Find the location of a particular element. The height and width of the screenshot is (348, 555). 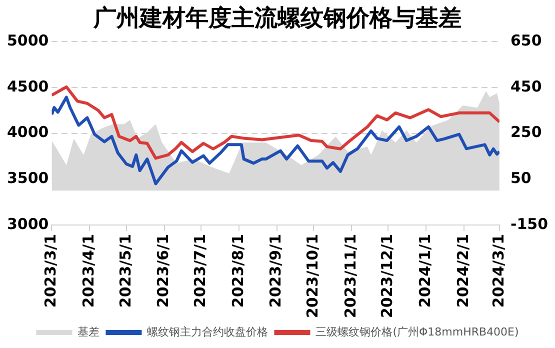

y-tick-label: 4000 is located at coordinates (28, 132).